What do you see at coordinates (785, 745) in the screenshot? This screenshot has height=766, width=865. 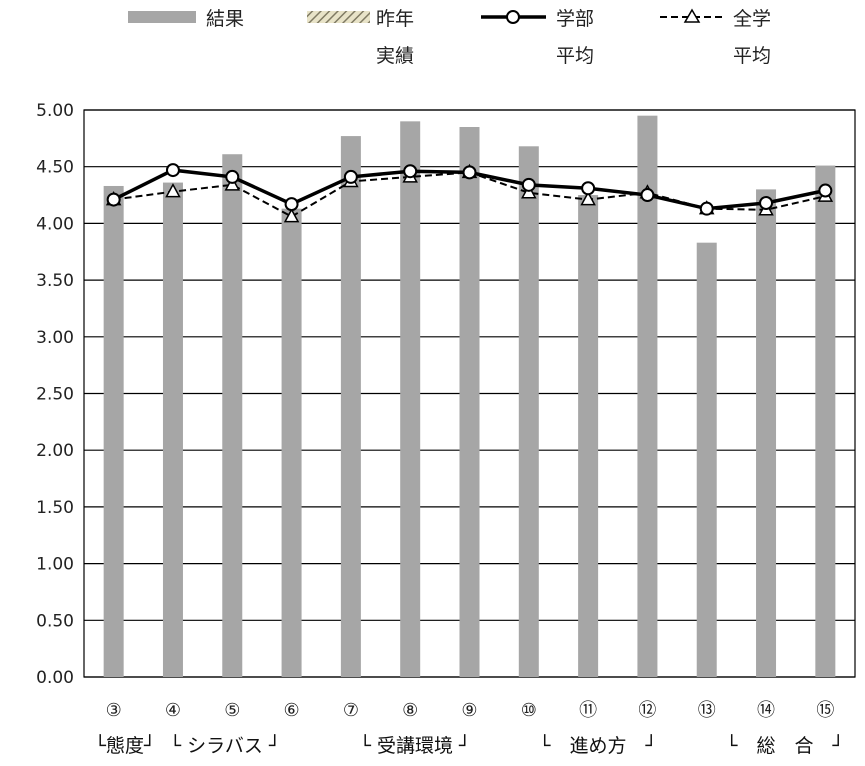 I see `group-label-overall: └ 総 合 ┘` at bounding box center [785, 745].